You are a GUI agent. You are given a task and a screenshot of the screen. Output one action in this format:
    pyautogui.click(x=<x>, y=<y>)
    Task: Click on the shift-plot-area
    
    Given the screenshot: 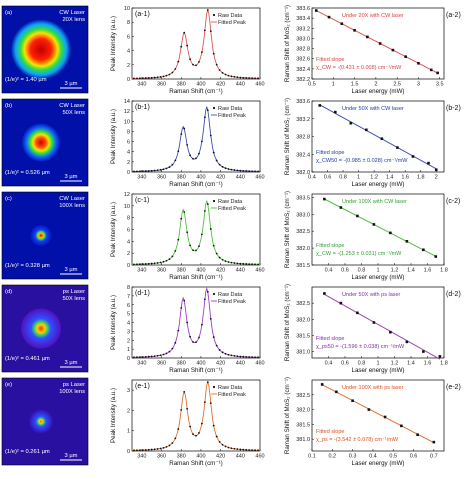 What is the action you would take?
    pyautogui.click(x=378, y=229)
    